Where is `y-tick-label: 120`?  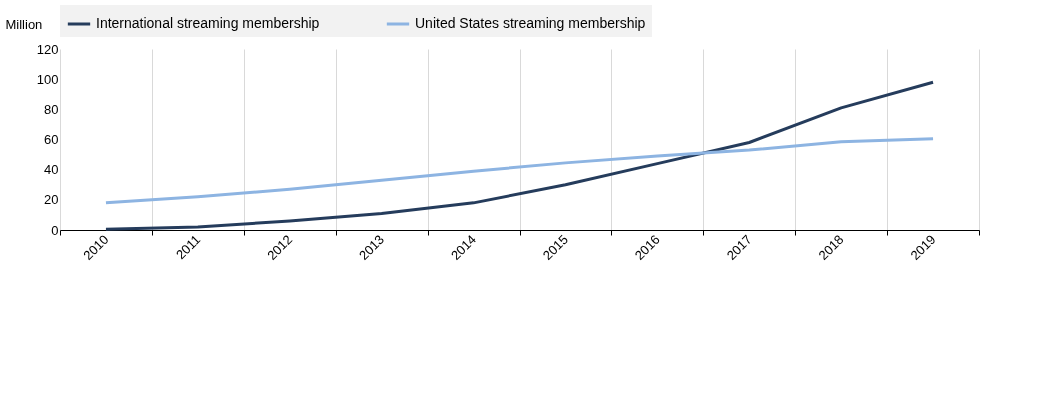
y-tick-label: 120 is located at coordinates (47, 49).